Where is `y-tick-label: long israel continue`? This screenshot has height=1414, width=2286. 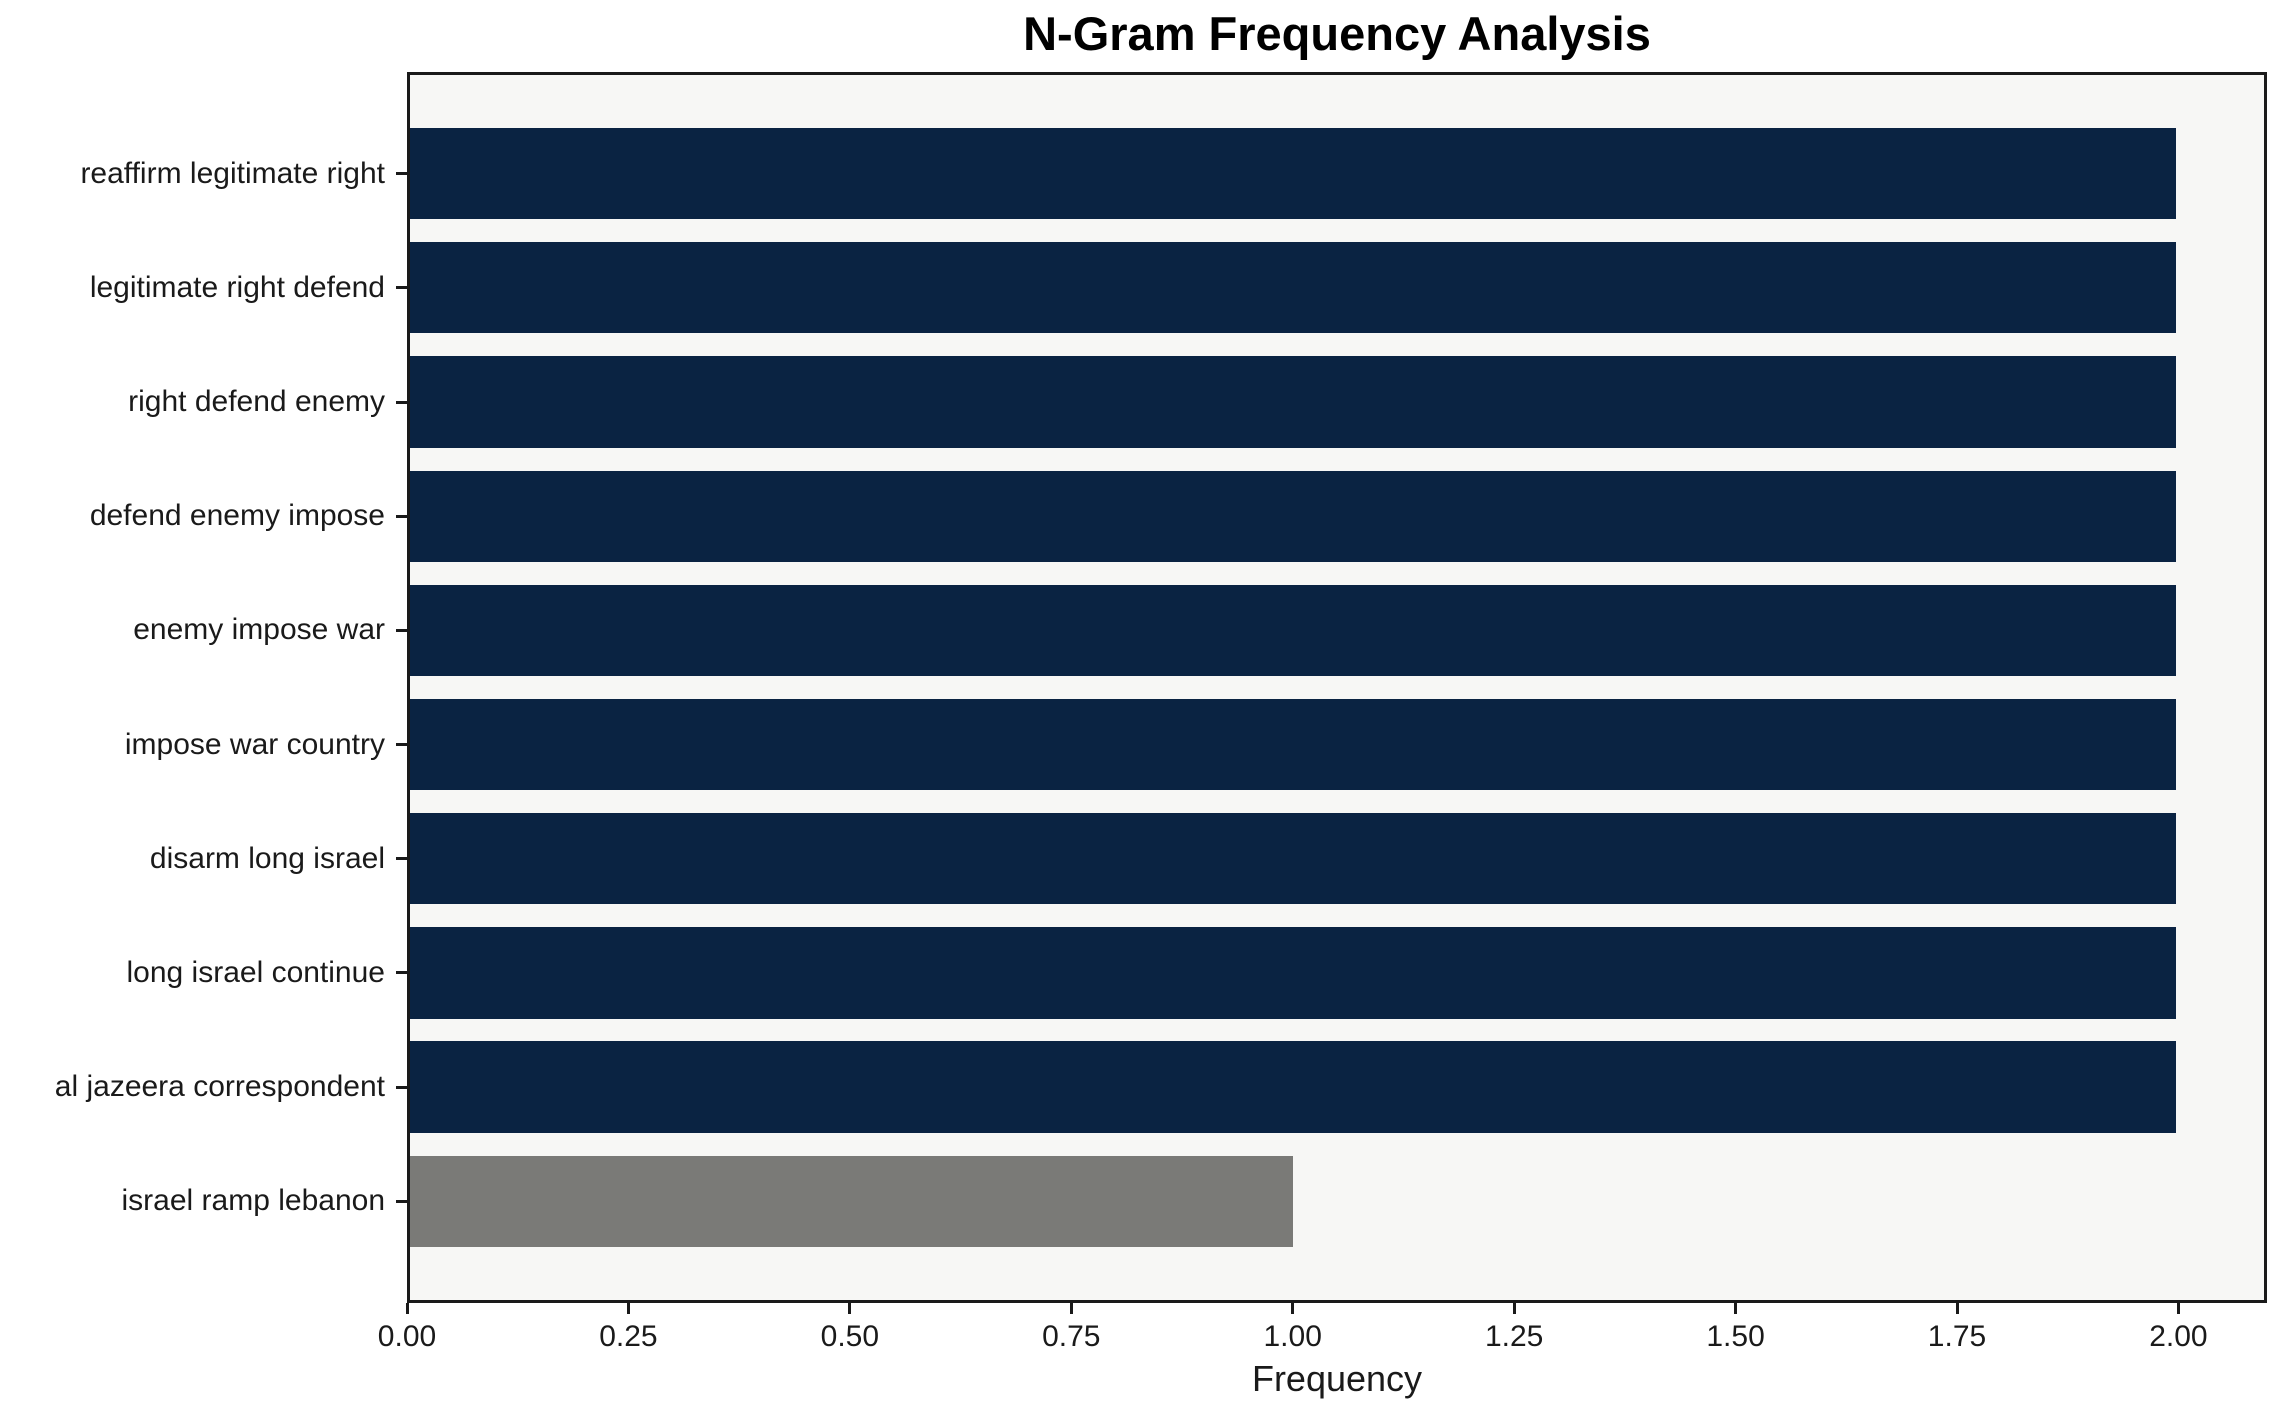 y-tick-label: long israel continue is located at coordinates (255, 972).